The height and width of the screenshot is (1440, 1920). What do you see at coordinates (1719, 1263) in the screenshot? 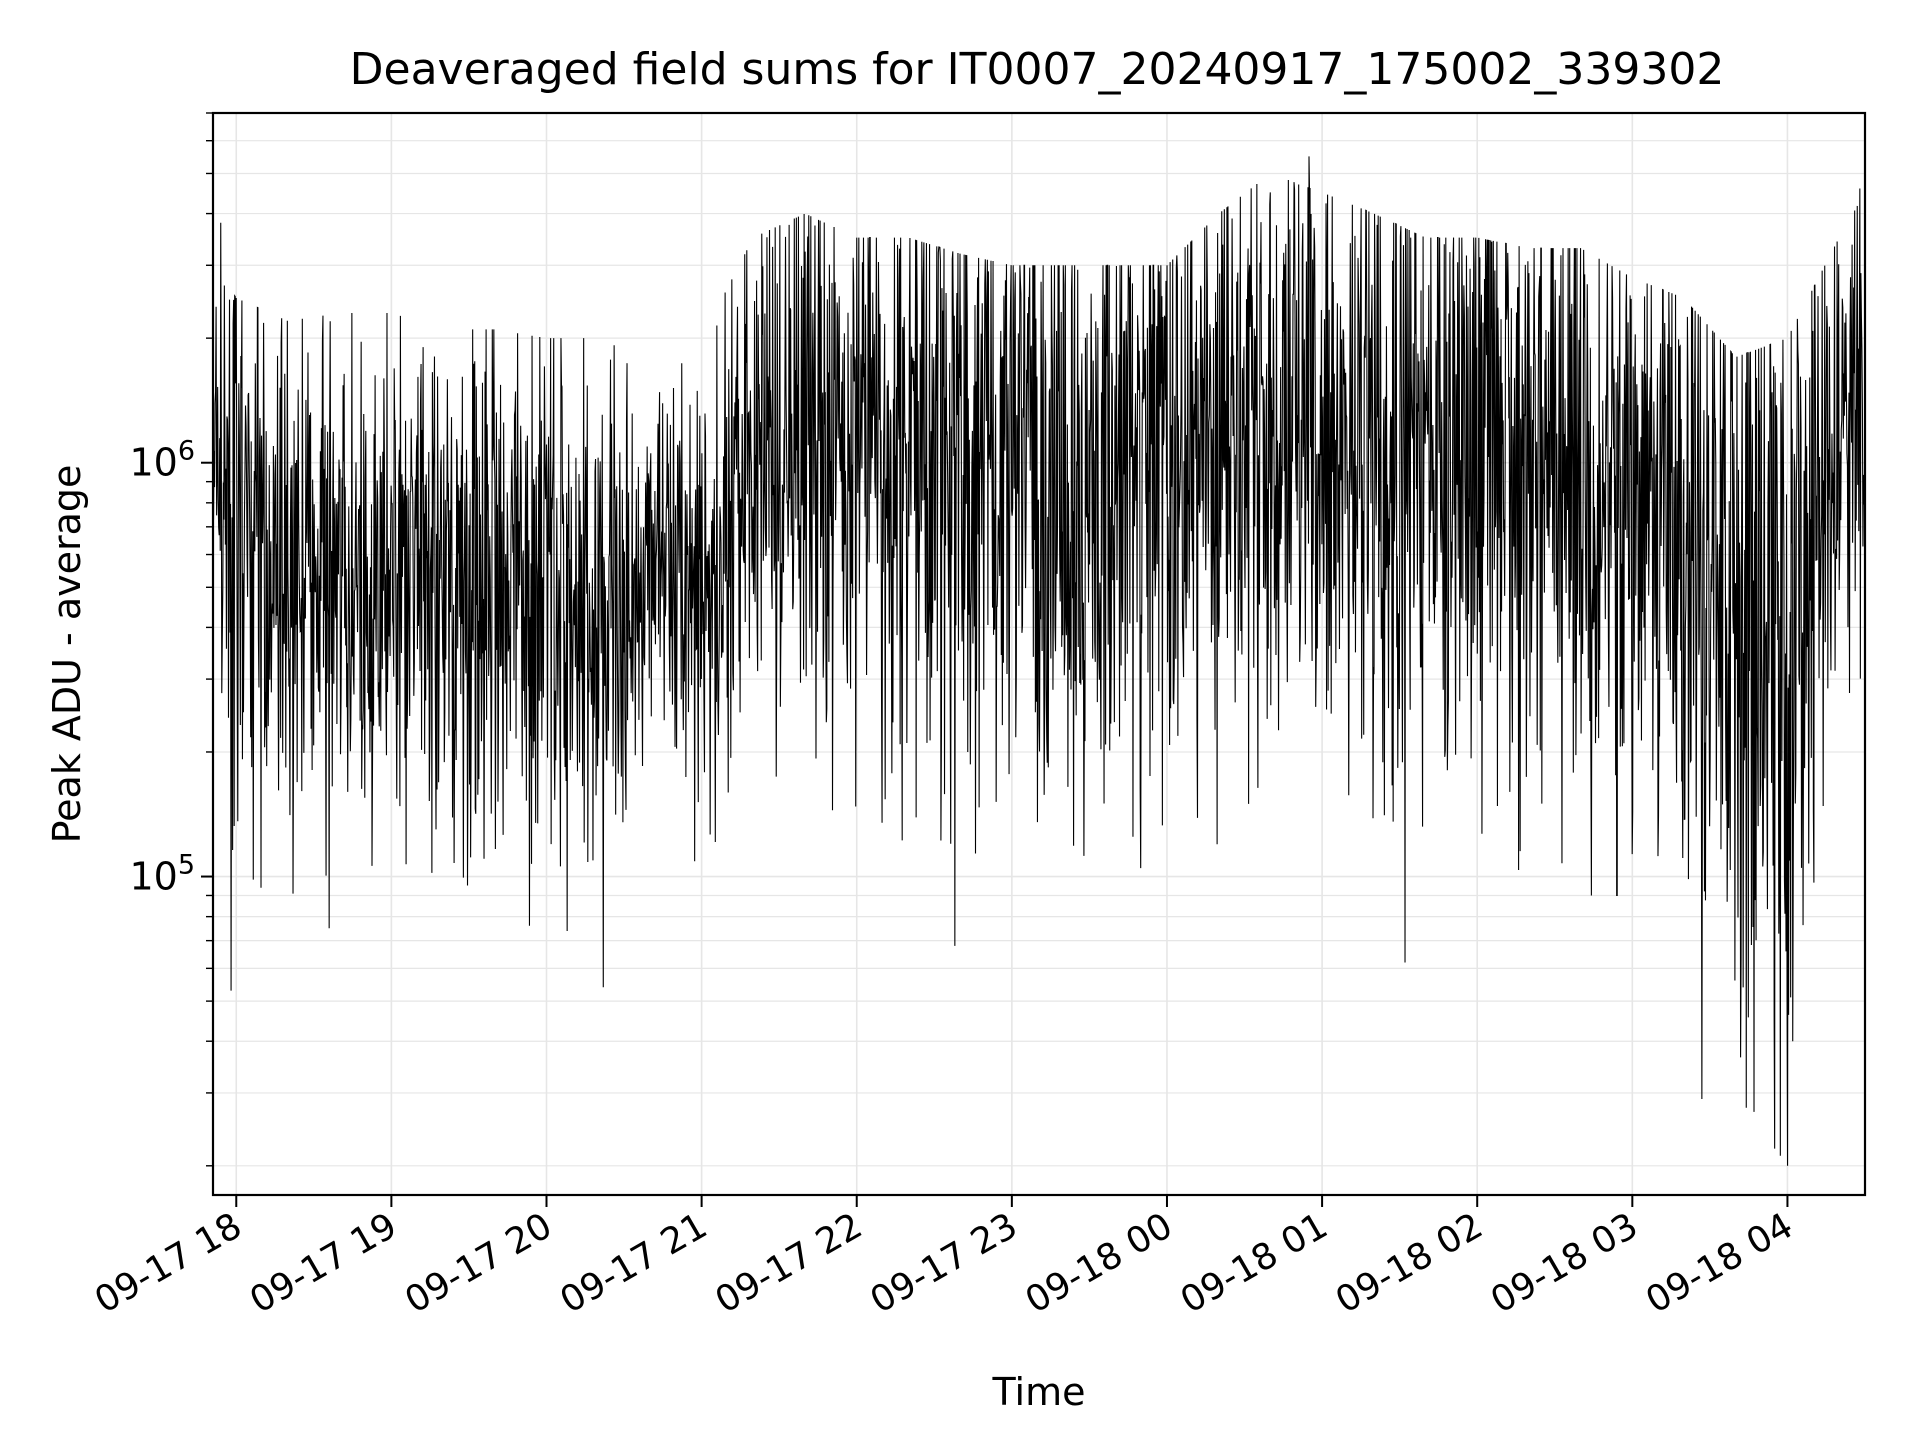
I see `x-tick-label: 09-18 04` at bounding box center [1719, 1263].